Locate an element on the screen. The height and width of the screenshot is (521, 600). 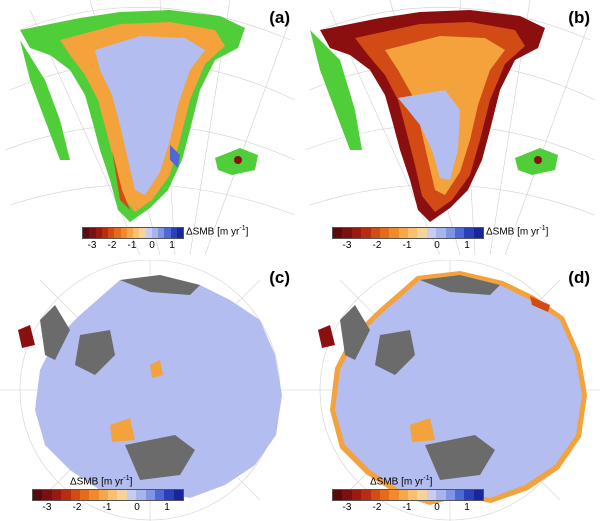
ross-ice-shelf is located at coordinates (160, 457).